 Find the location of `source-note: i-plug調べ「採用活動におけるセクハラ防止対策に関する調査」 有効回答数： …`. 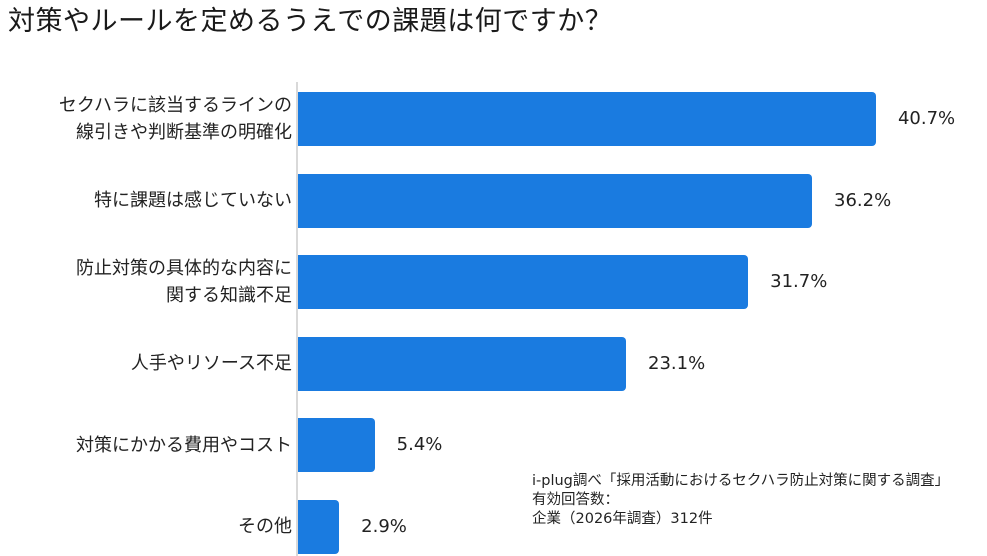

source-note: i-plug調べ「採用活動におけるセクハラ防止対策に関する調査」 有効回答数： … is located at coordinates (740, 500).